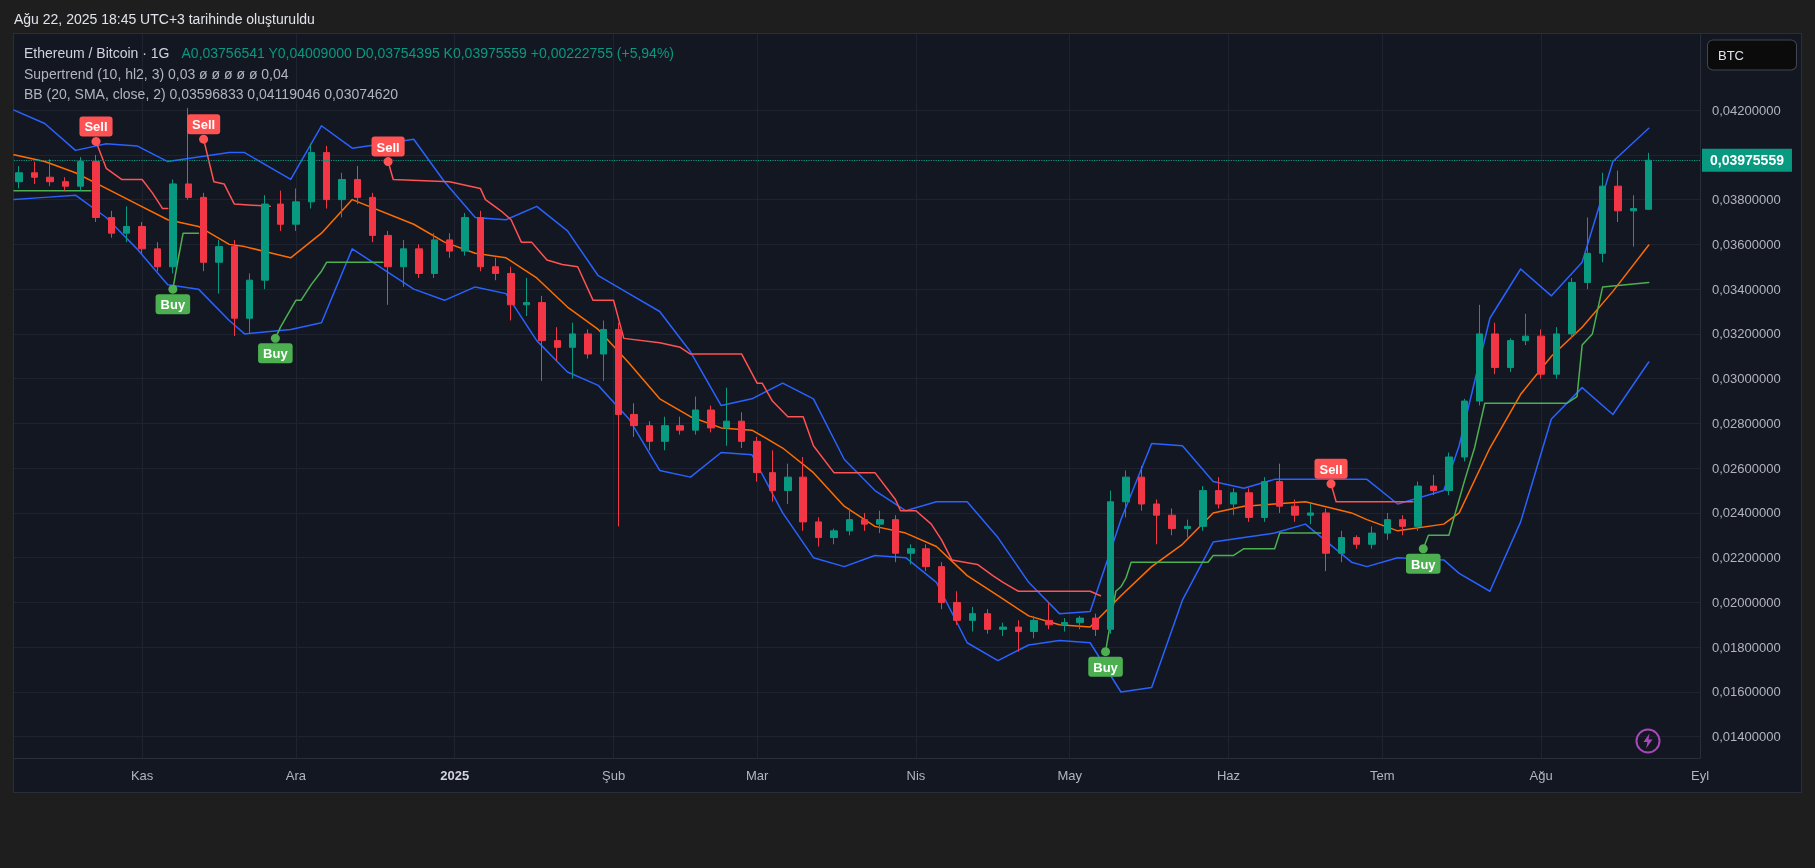 This screenshot has height=868, width=1815. Describe the element at coordinates (1746, 244) in the screenshot. I see `y-tick-label: 0,03600000` at that location.